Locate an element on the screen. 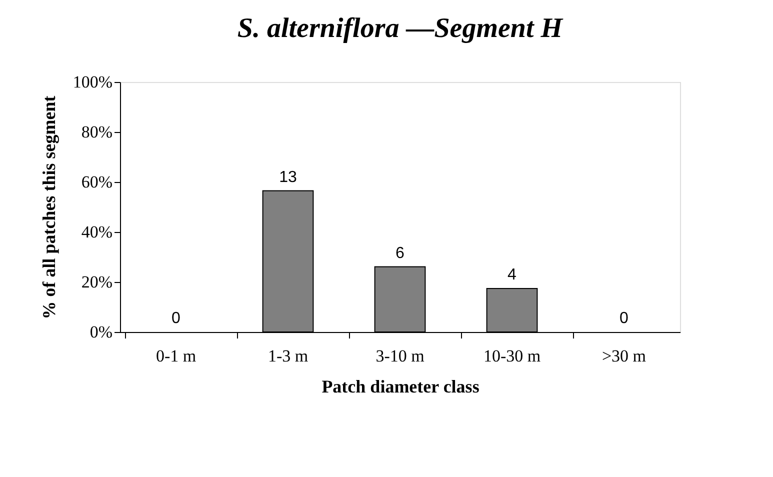 This screenshot has height=477, width=773. chart-title: S. alterniflora —Segment H is located at coordinates (400, 28).